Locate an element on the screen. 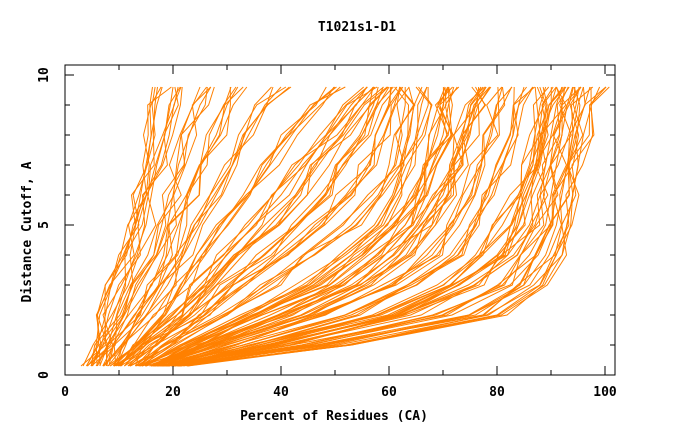 The width and height of the screenshot is (680, 440). x-tick-label: 80 is located at coordinates (497, 392).